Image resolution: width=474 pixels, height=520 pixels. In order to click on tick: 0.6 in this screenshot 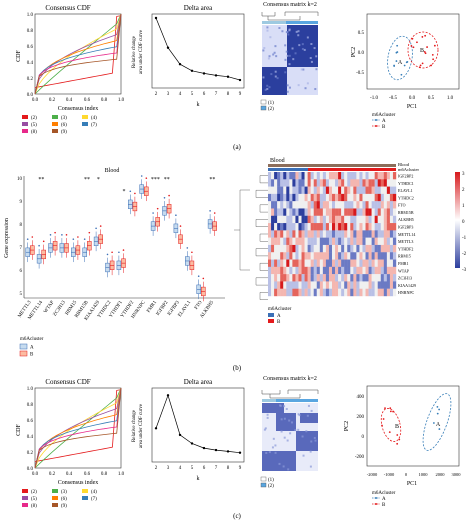, I will do `click(30, 421)`.